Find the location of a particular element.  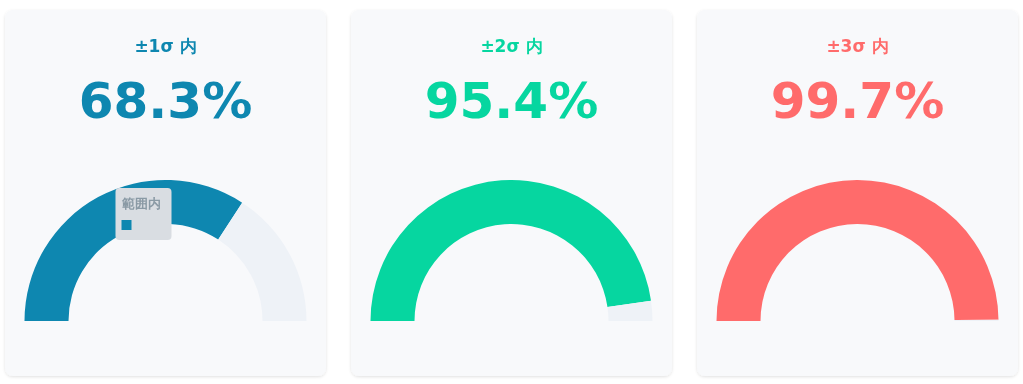

data-label: 99.7% is located at coordinates (857, 101).